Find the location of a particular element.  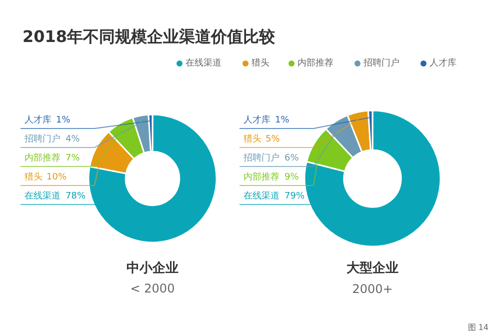

text: 大型企业 is located at coordinates (372, 268).